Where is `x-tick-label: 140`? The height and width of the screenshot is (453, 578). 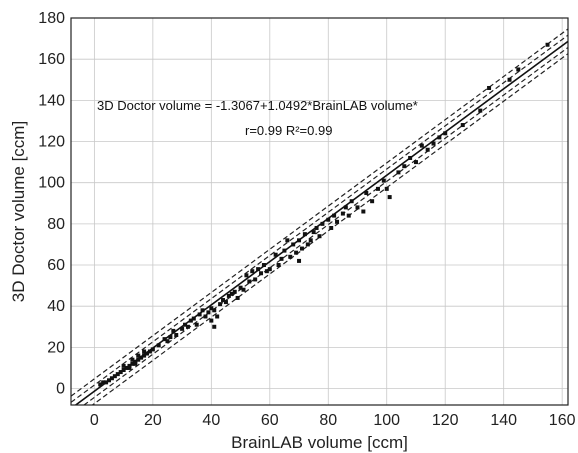
x-tick-label: 140 is located at coordinates (503, 420).